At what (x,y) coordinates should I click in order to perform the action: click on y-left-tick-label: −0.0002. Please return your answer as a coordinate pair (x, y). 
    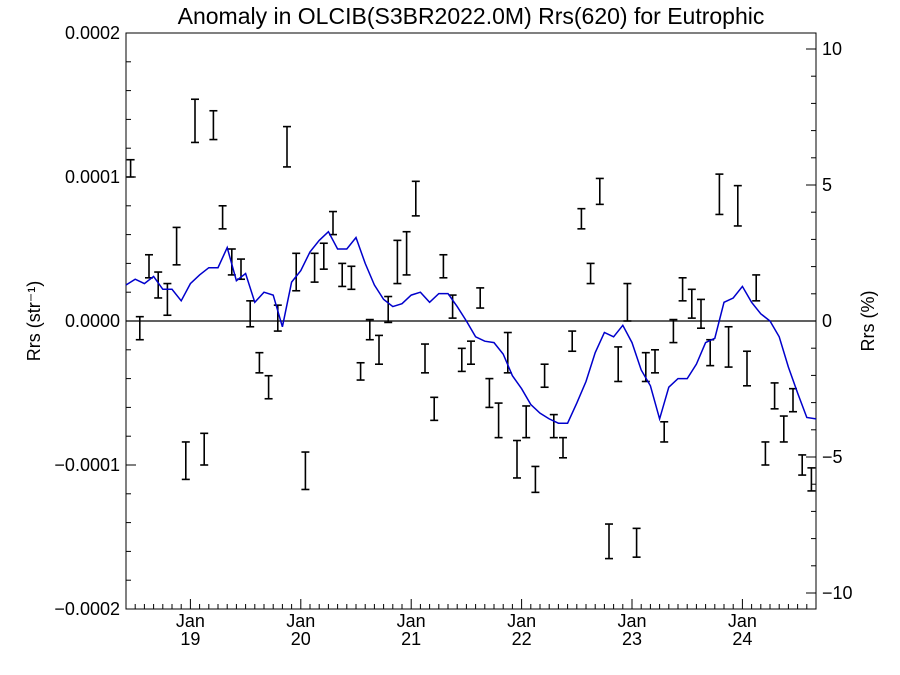
    Looking at the image, I should click on (87, 609).